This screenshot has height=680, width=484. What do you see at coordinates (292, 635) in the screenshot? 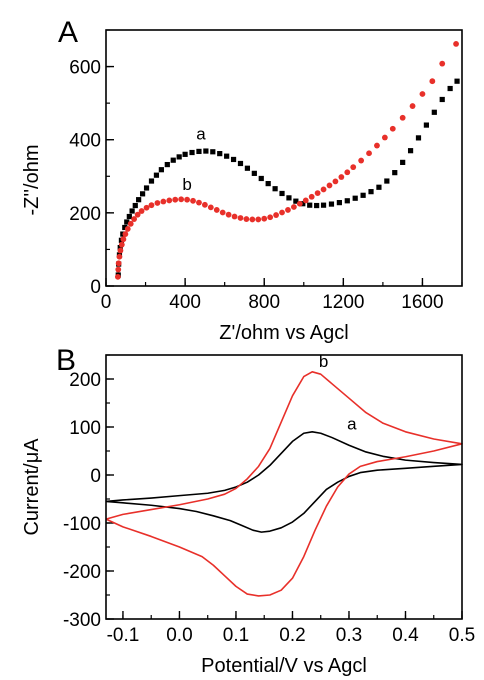
I see `x-tick-label: 0.2` at bounding box center [292, 635].